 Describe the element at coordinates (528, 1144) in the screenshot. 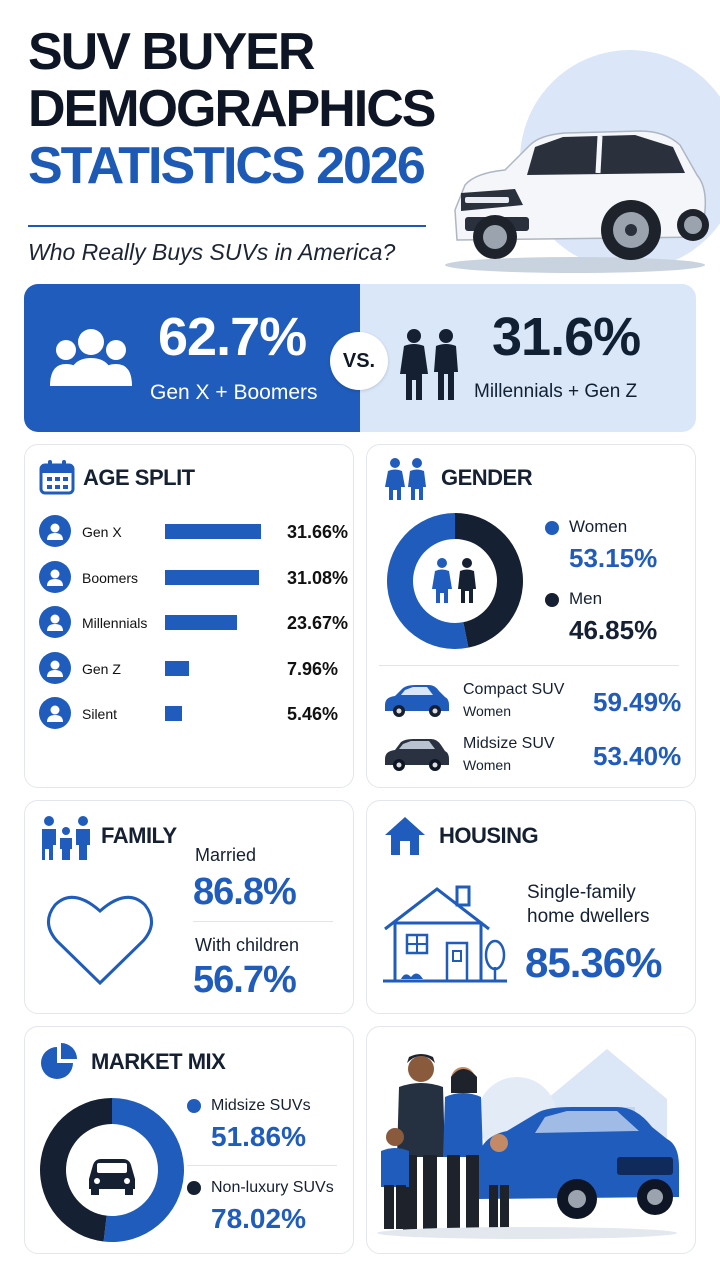

I see `family-with-suv-illustration` at that location.